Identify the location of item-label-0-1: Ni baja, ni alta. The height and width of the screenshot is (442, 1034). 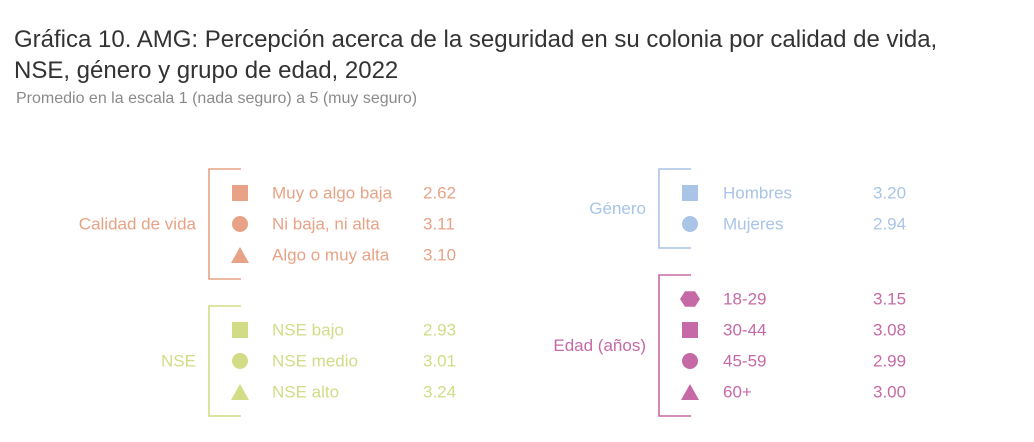
(326, 224).